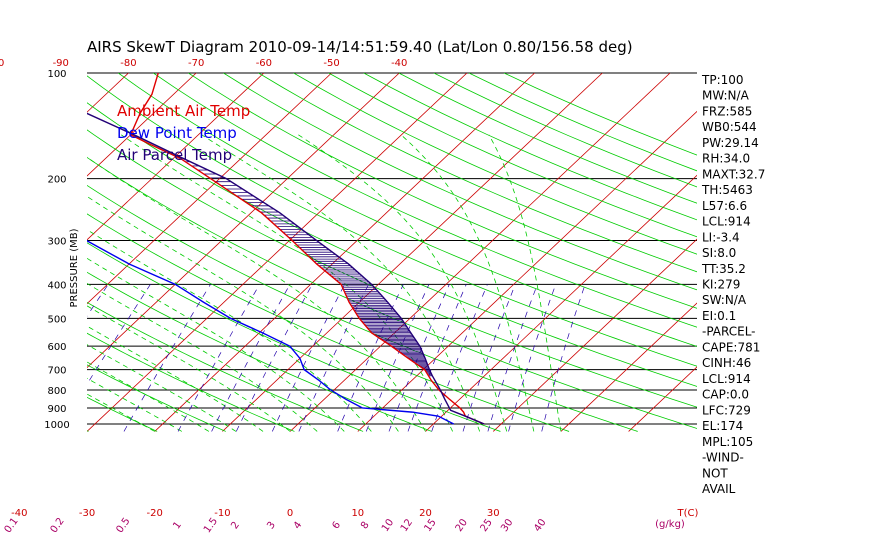 Image resolution: width=870 pixels, height=560 pixels. I want to click on stat-entry: NOT, so click(715, 473).